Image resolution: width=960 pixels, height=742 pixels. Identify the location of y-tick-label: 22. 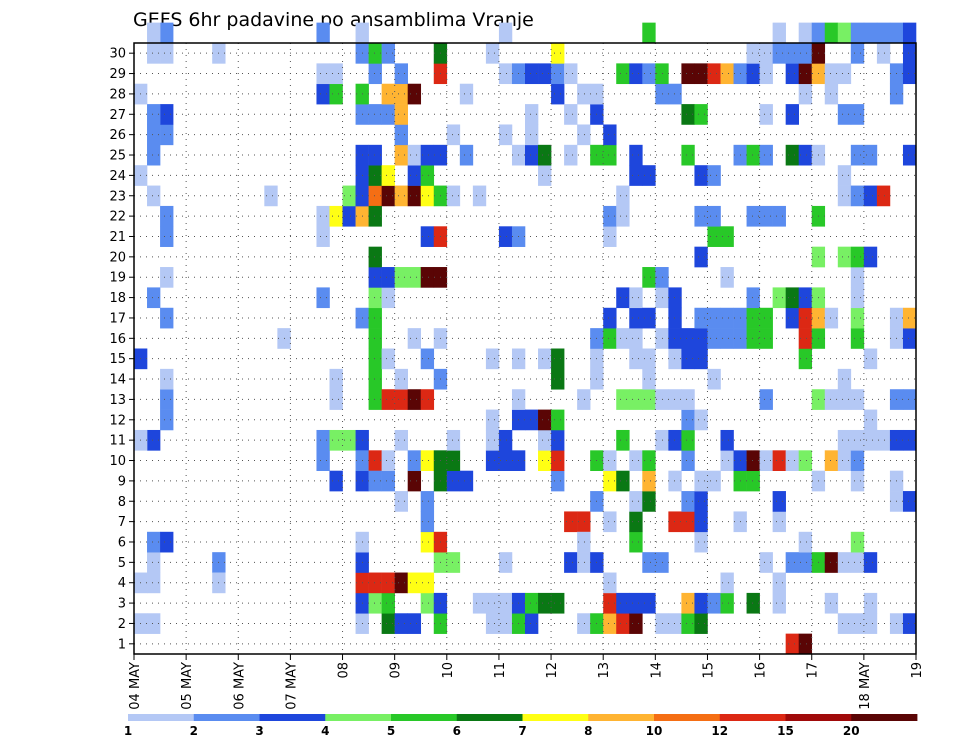
(117, 217).